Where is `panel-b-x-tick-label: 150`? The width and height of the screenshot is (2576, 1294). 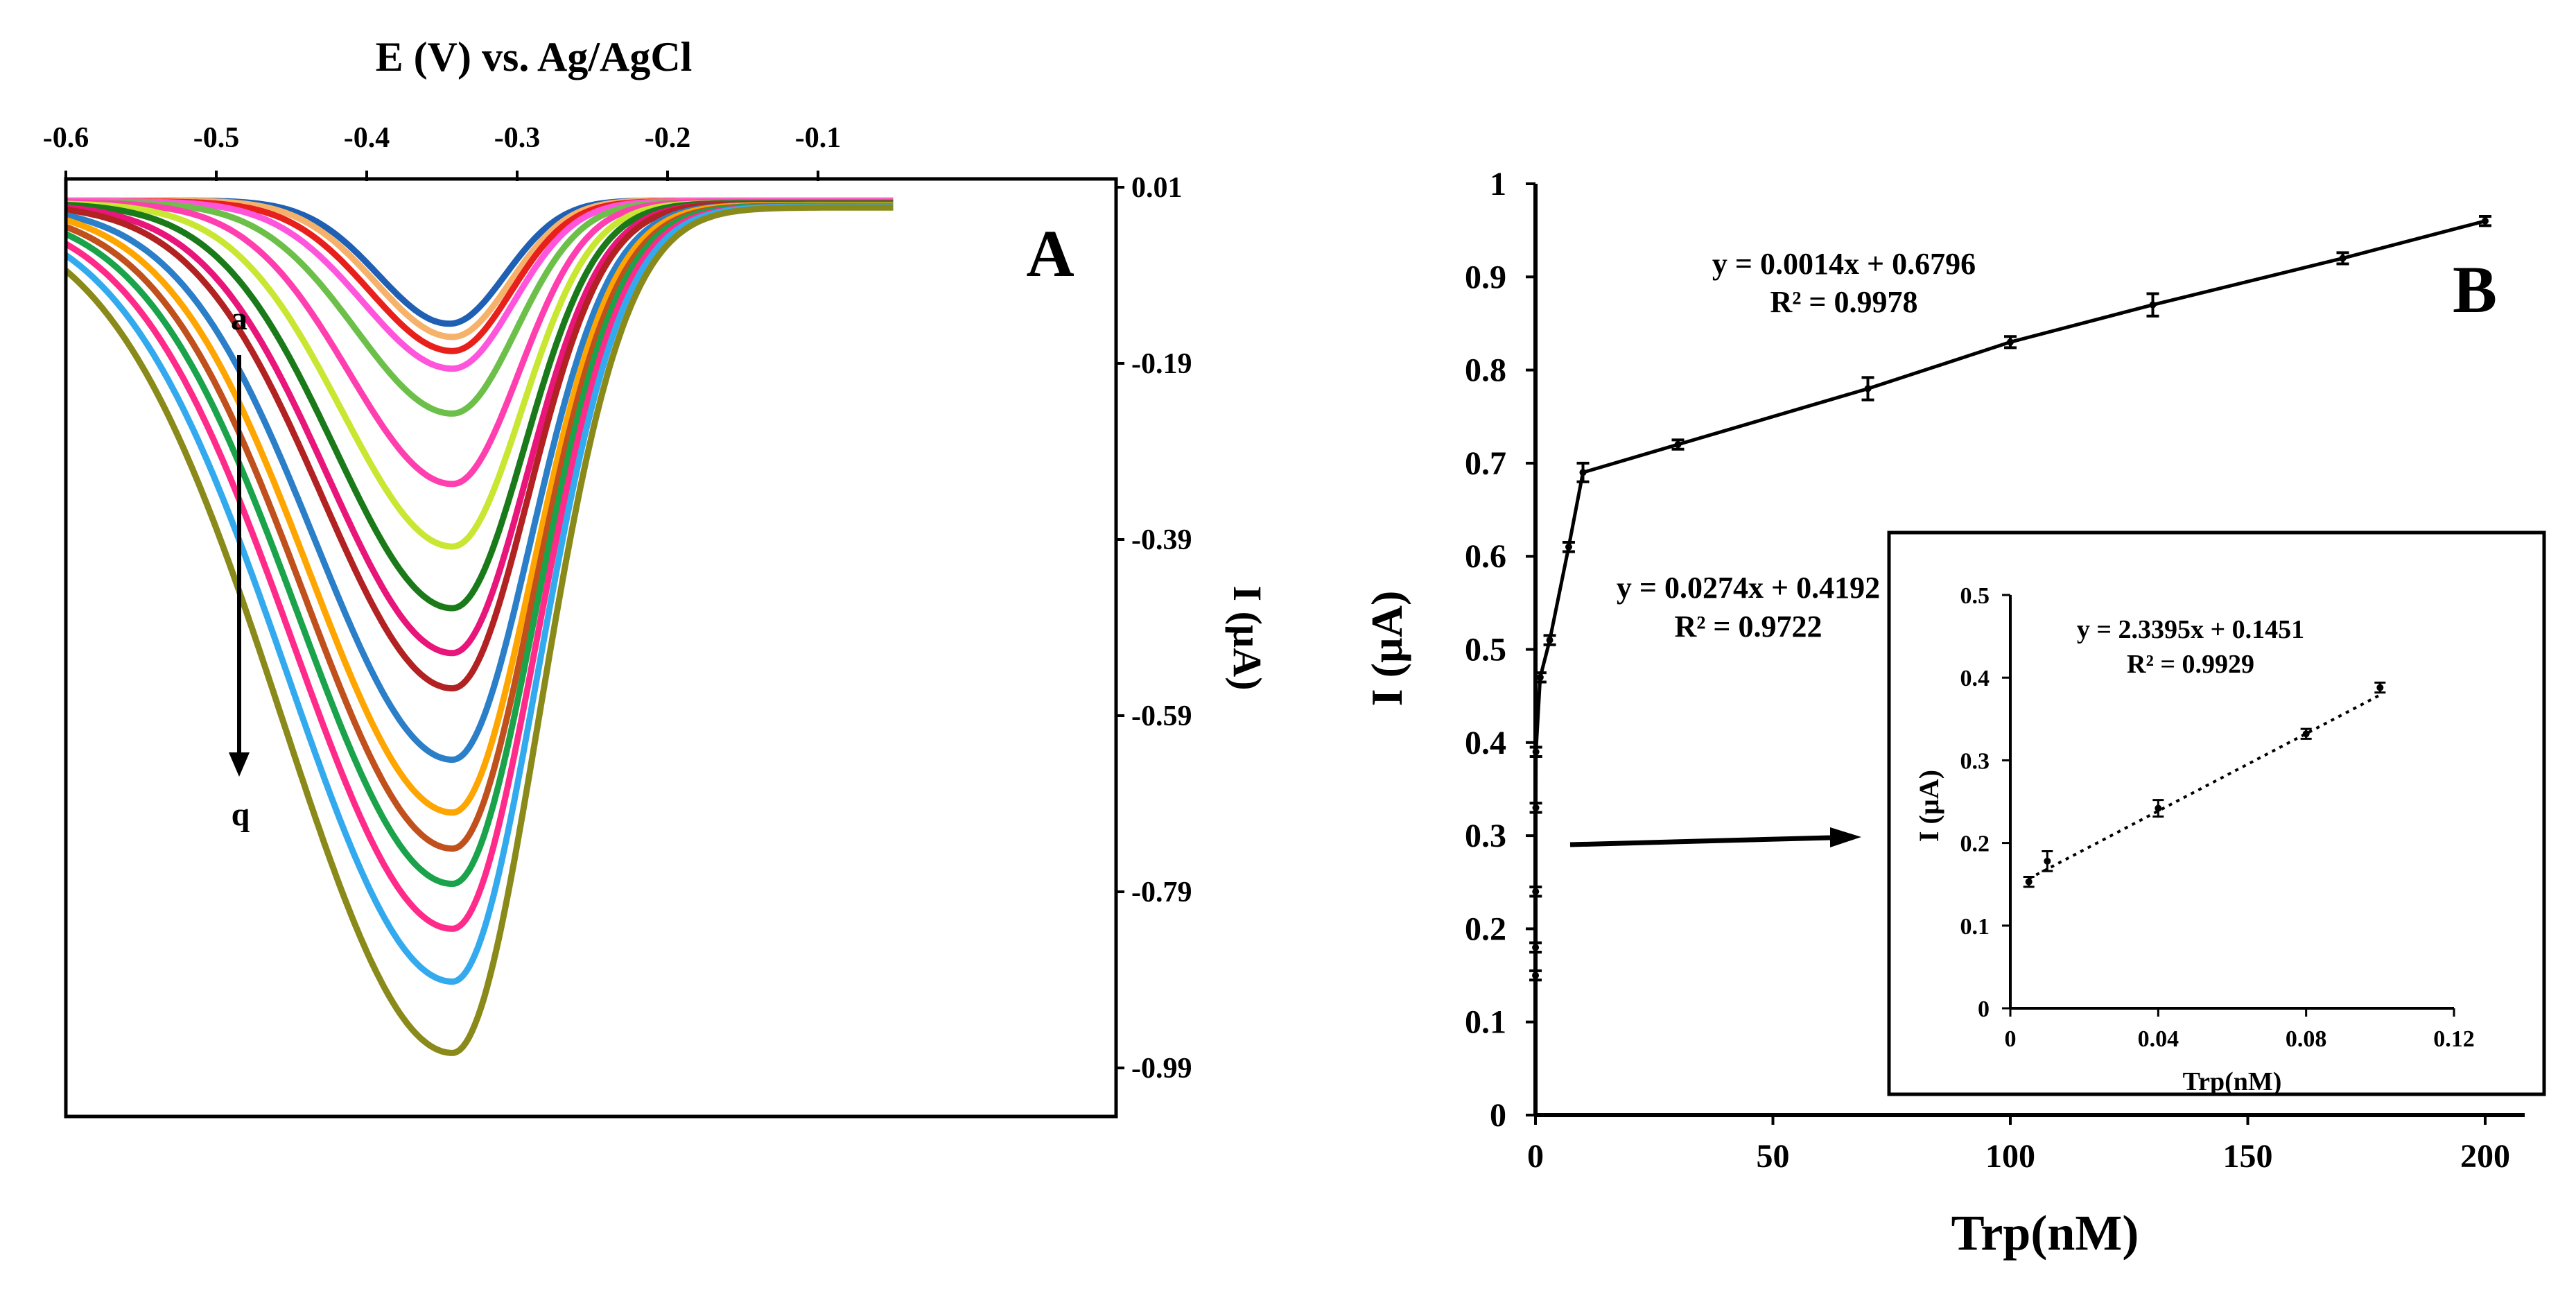 panel-b-x-tick-label: 150 is located at coordinates (2248, 1156).